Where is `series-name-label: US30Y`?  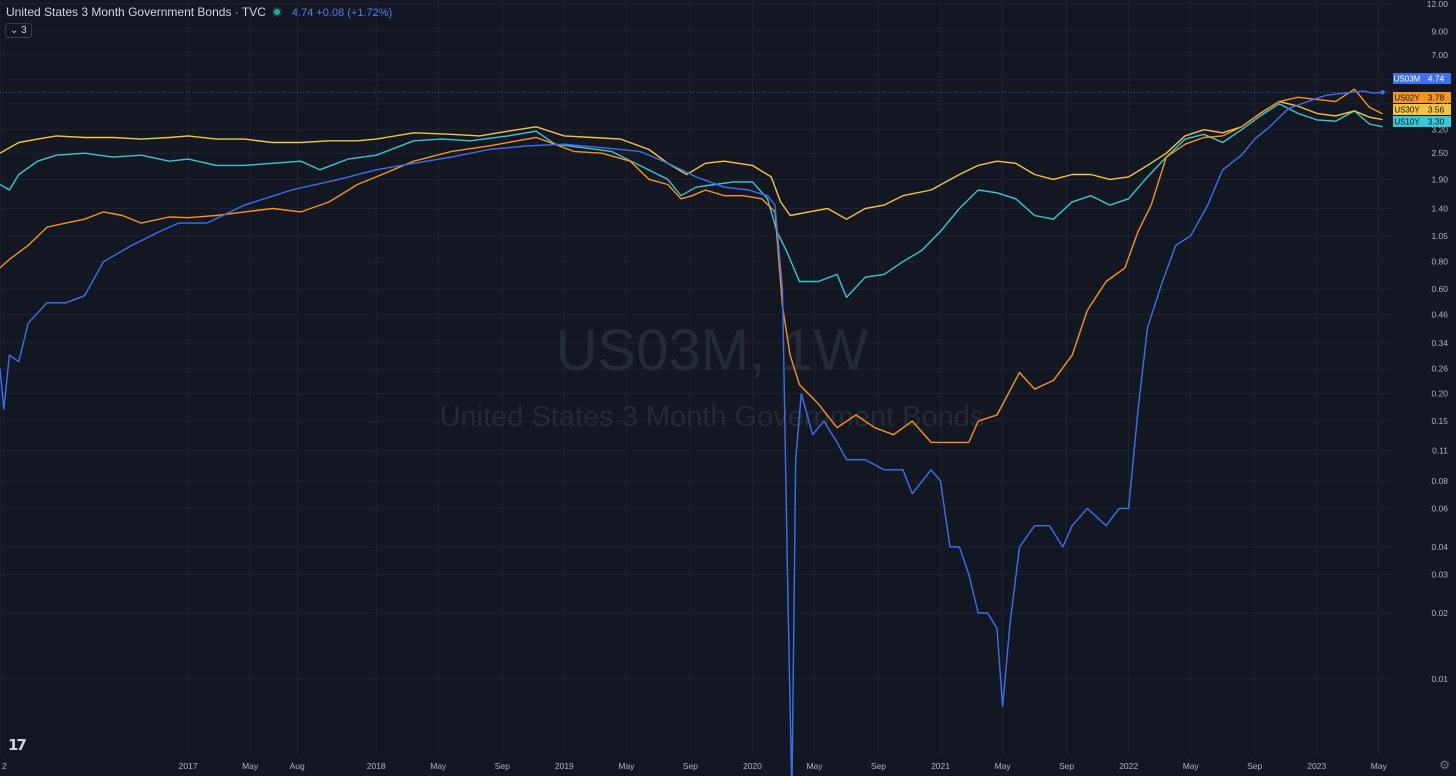
series-name-label: US30Y is located at coordinates (1407, 110).